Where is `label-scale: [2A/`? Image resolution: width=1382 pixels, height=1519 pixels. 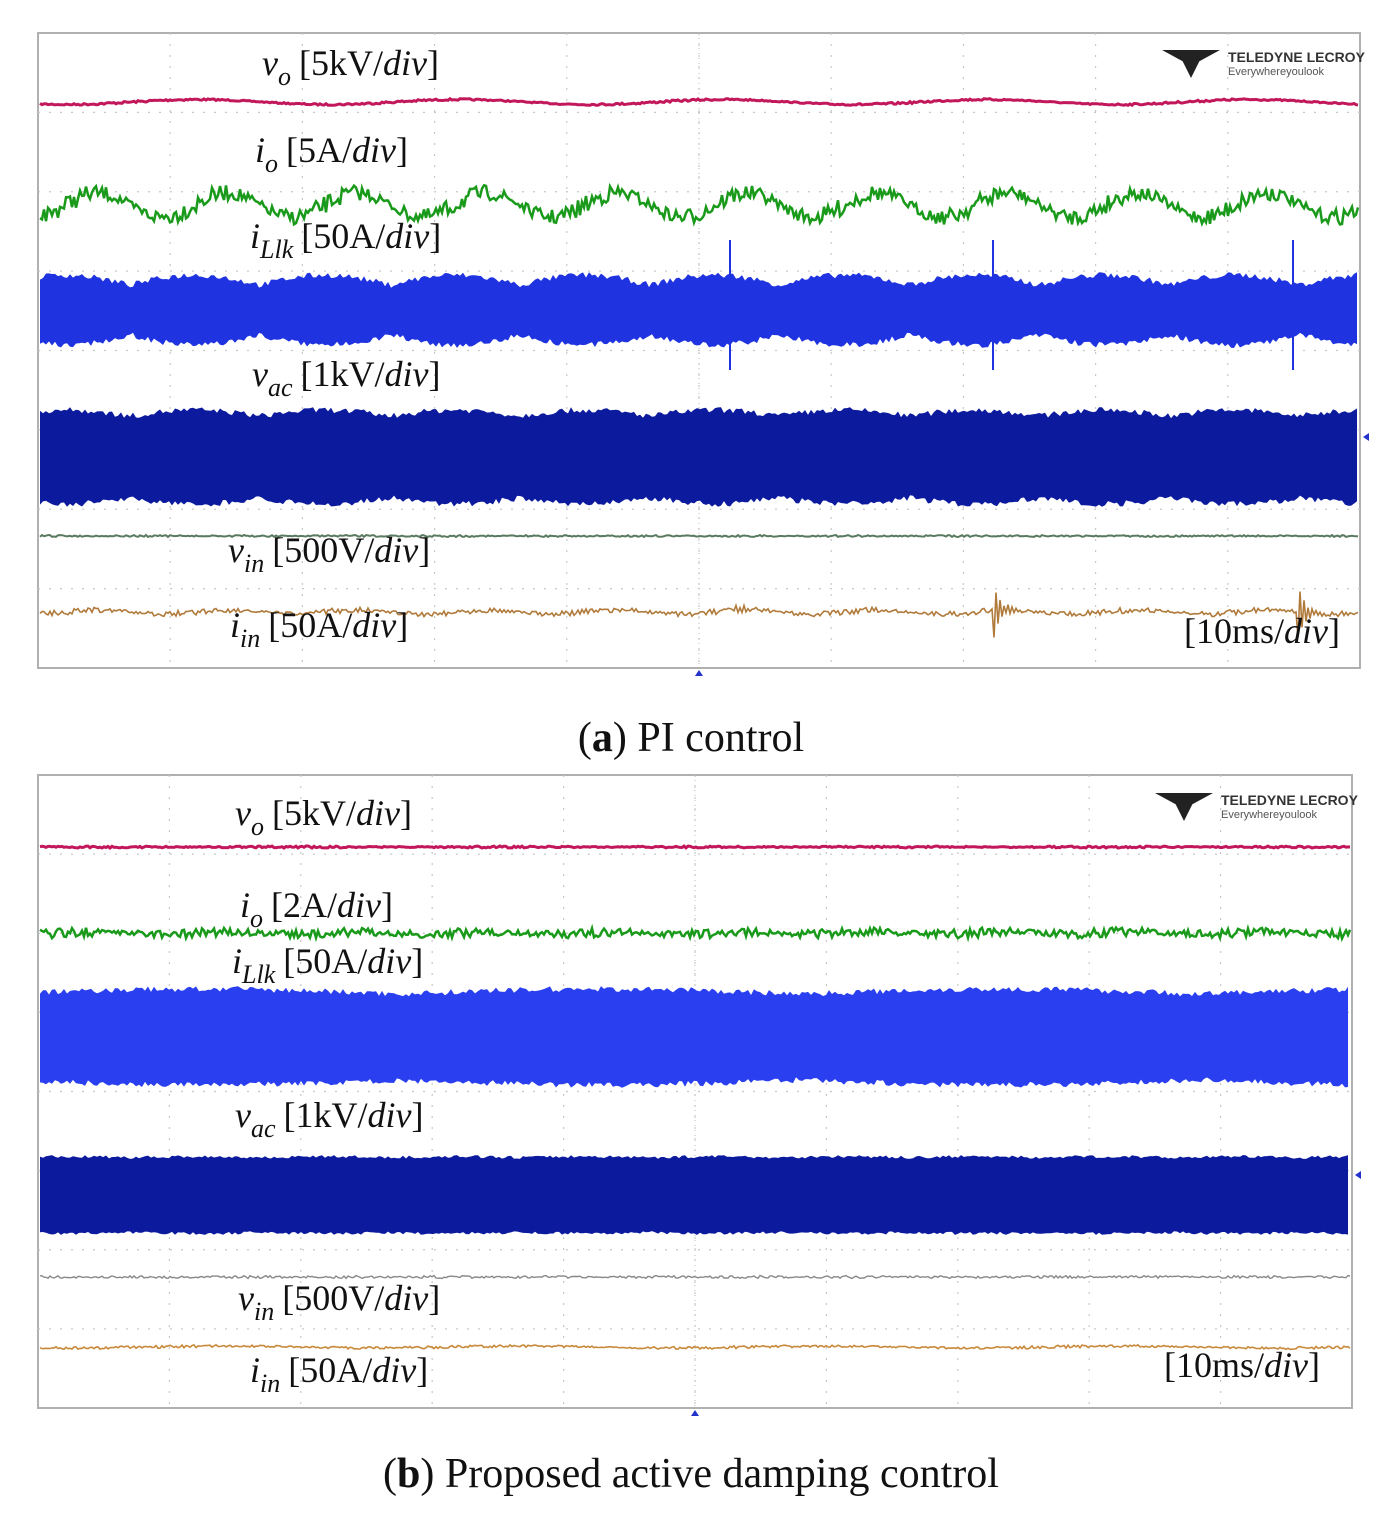
label-scale: [2A/ is located at coordinates (304, 905).